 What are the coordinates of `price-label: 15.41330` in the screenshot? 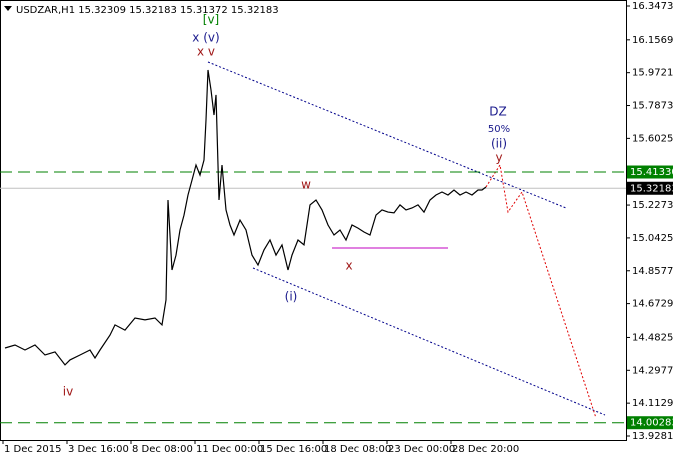 It's located at (652, 172).